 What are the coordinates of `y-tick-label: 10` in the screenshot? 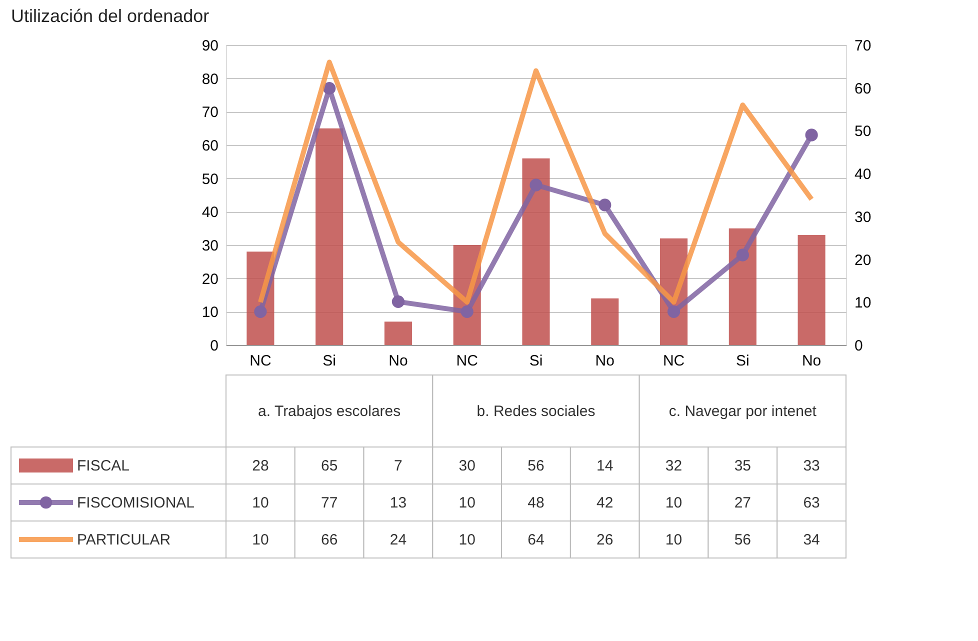 It's located at (210, 313).